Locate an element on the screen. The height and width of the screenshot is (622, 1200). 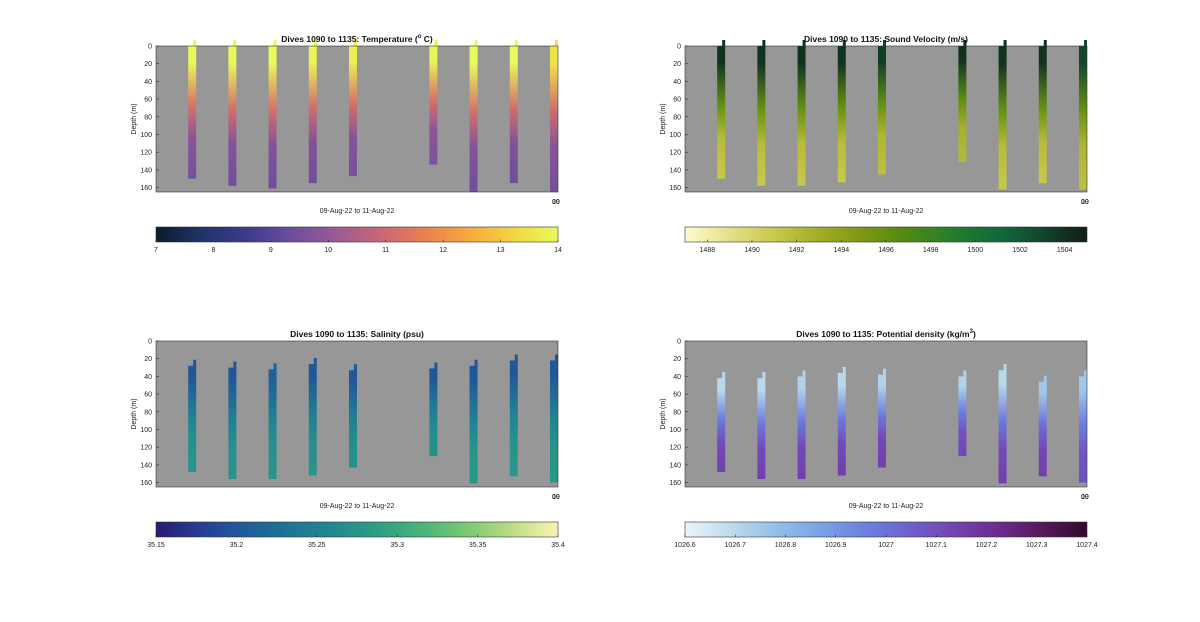
colorbar-tick-label: 1496 is located at coordinates (886, 250).